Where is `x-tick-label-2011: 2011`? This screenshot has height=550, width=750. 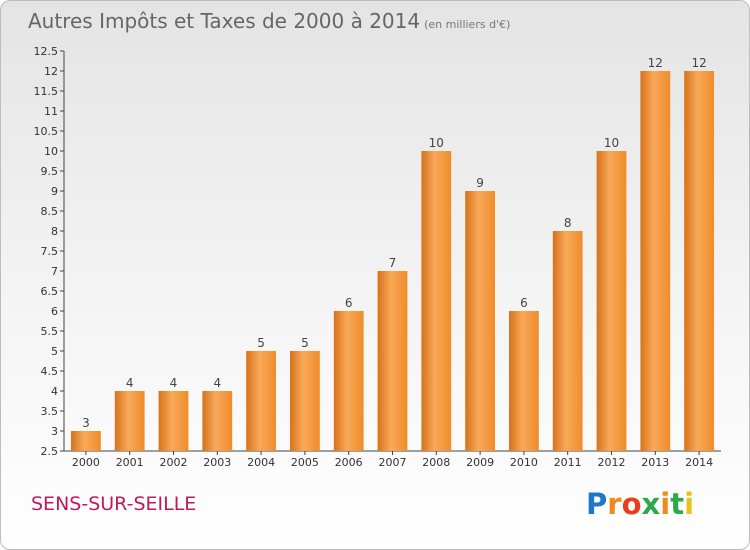 x-tick-label-2011: 2011 is located at coordinates (568, 462).